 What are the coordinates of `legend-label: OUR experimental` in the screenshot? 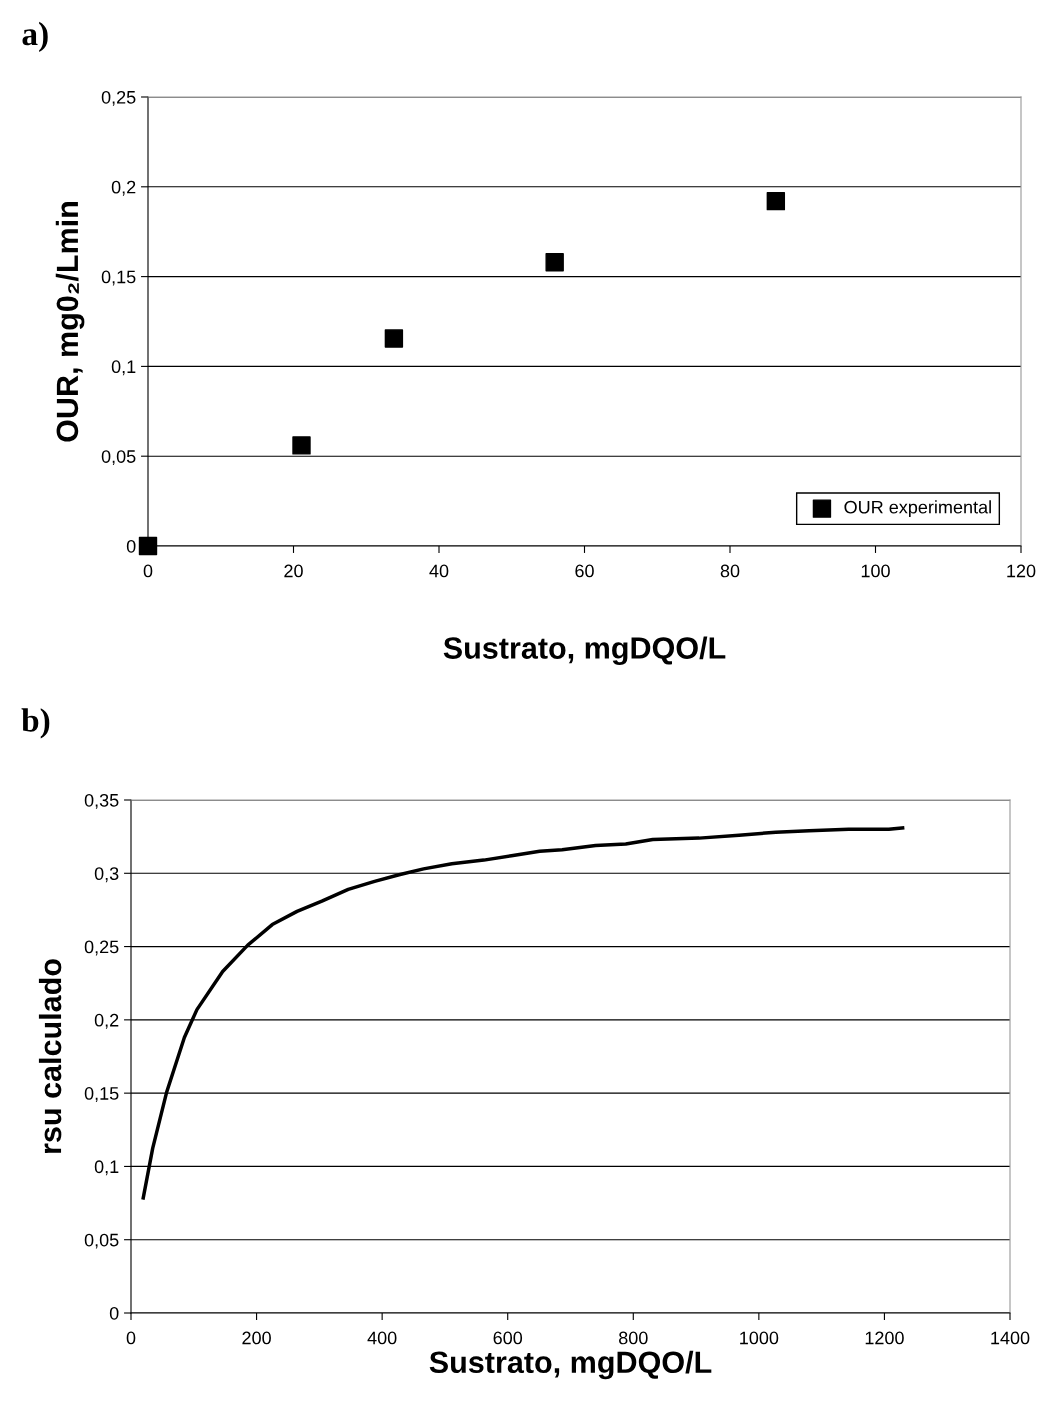 It's located at (917, 509).